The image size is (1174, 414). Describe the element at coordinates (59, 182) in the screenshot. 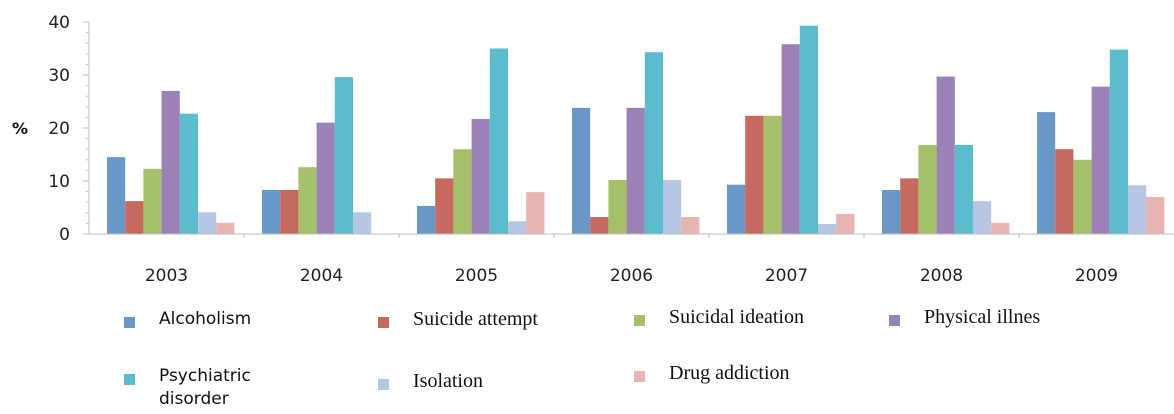

I see `y-tick-label: 10` at that location.